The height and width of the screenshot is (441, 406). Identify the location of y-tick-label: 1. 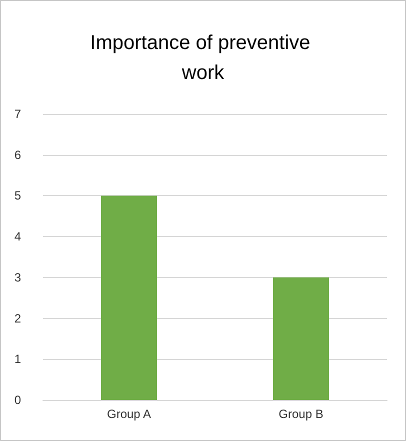
(18, 359).